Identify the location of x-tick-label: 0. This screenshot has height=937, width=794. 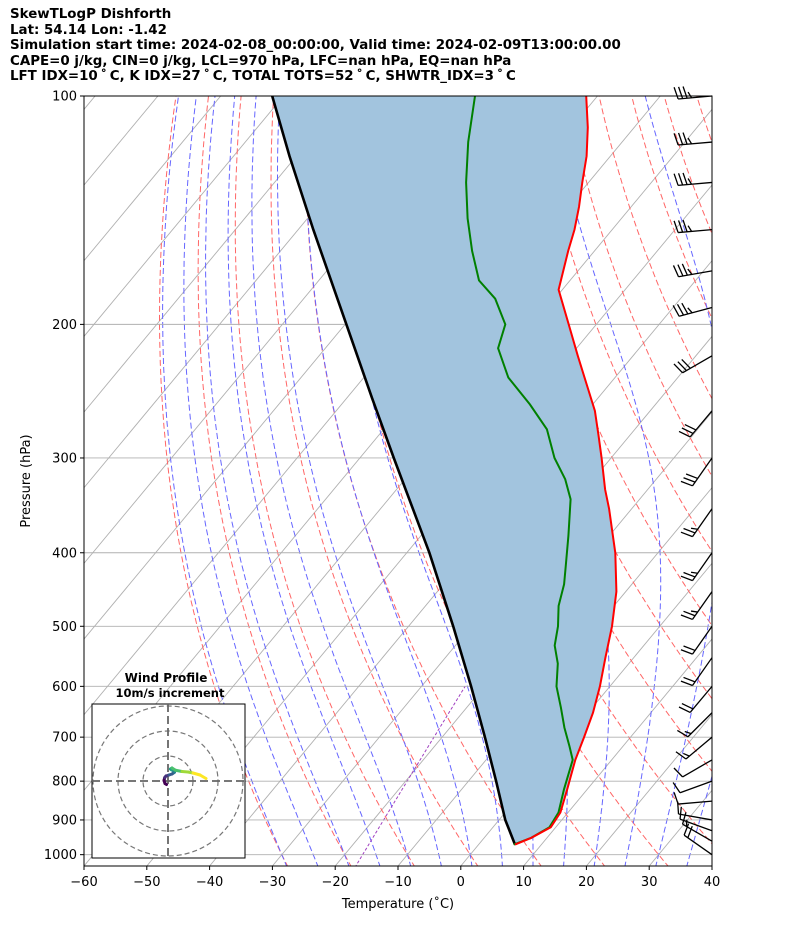
(461, 882).